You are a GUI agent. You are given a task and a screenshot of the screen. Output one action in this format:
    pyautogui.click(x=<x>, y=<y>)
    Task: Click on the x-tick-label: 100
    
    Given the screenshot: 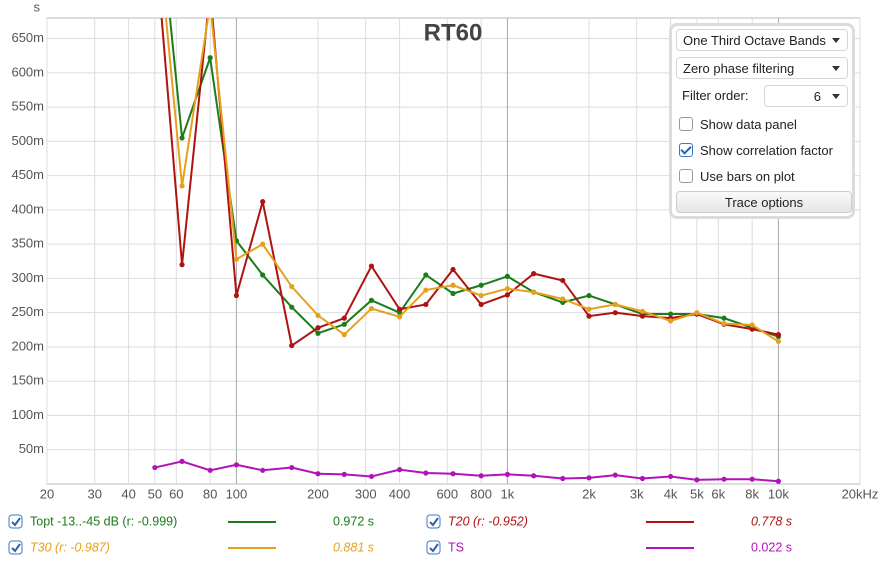 What is the action you would take?
    pyautogui.click(x=237, y=493)
    